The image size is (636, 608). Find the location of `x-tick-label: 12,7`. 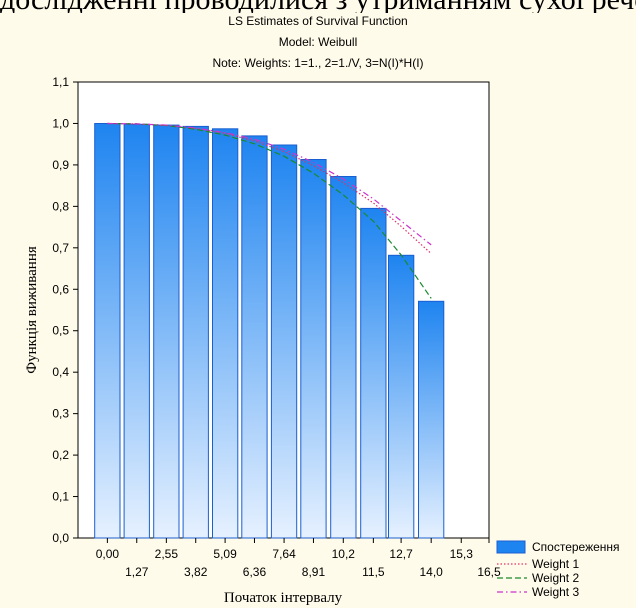

x-tick-label: 12,7 is located at coordinates (401, 554).